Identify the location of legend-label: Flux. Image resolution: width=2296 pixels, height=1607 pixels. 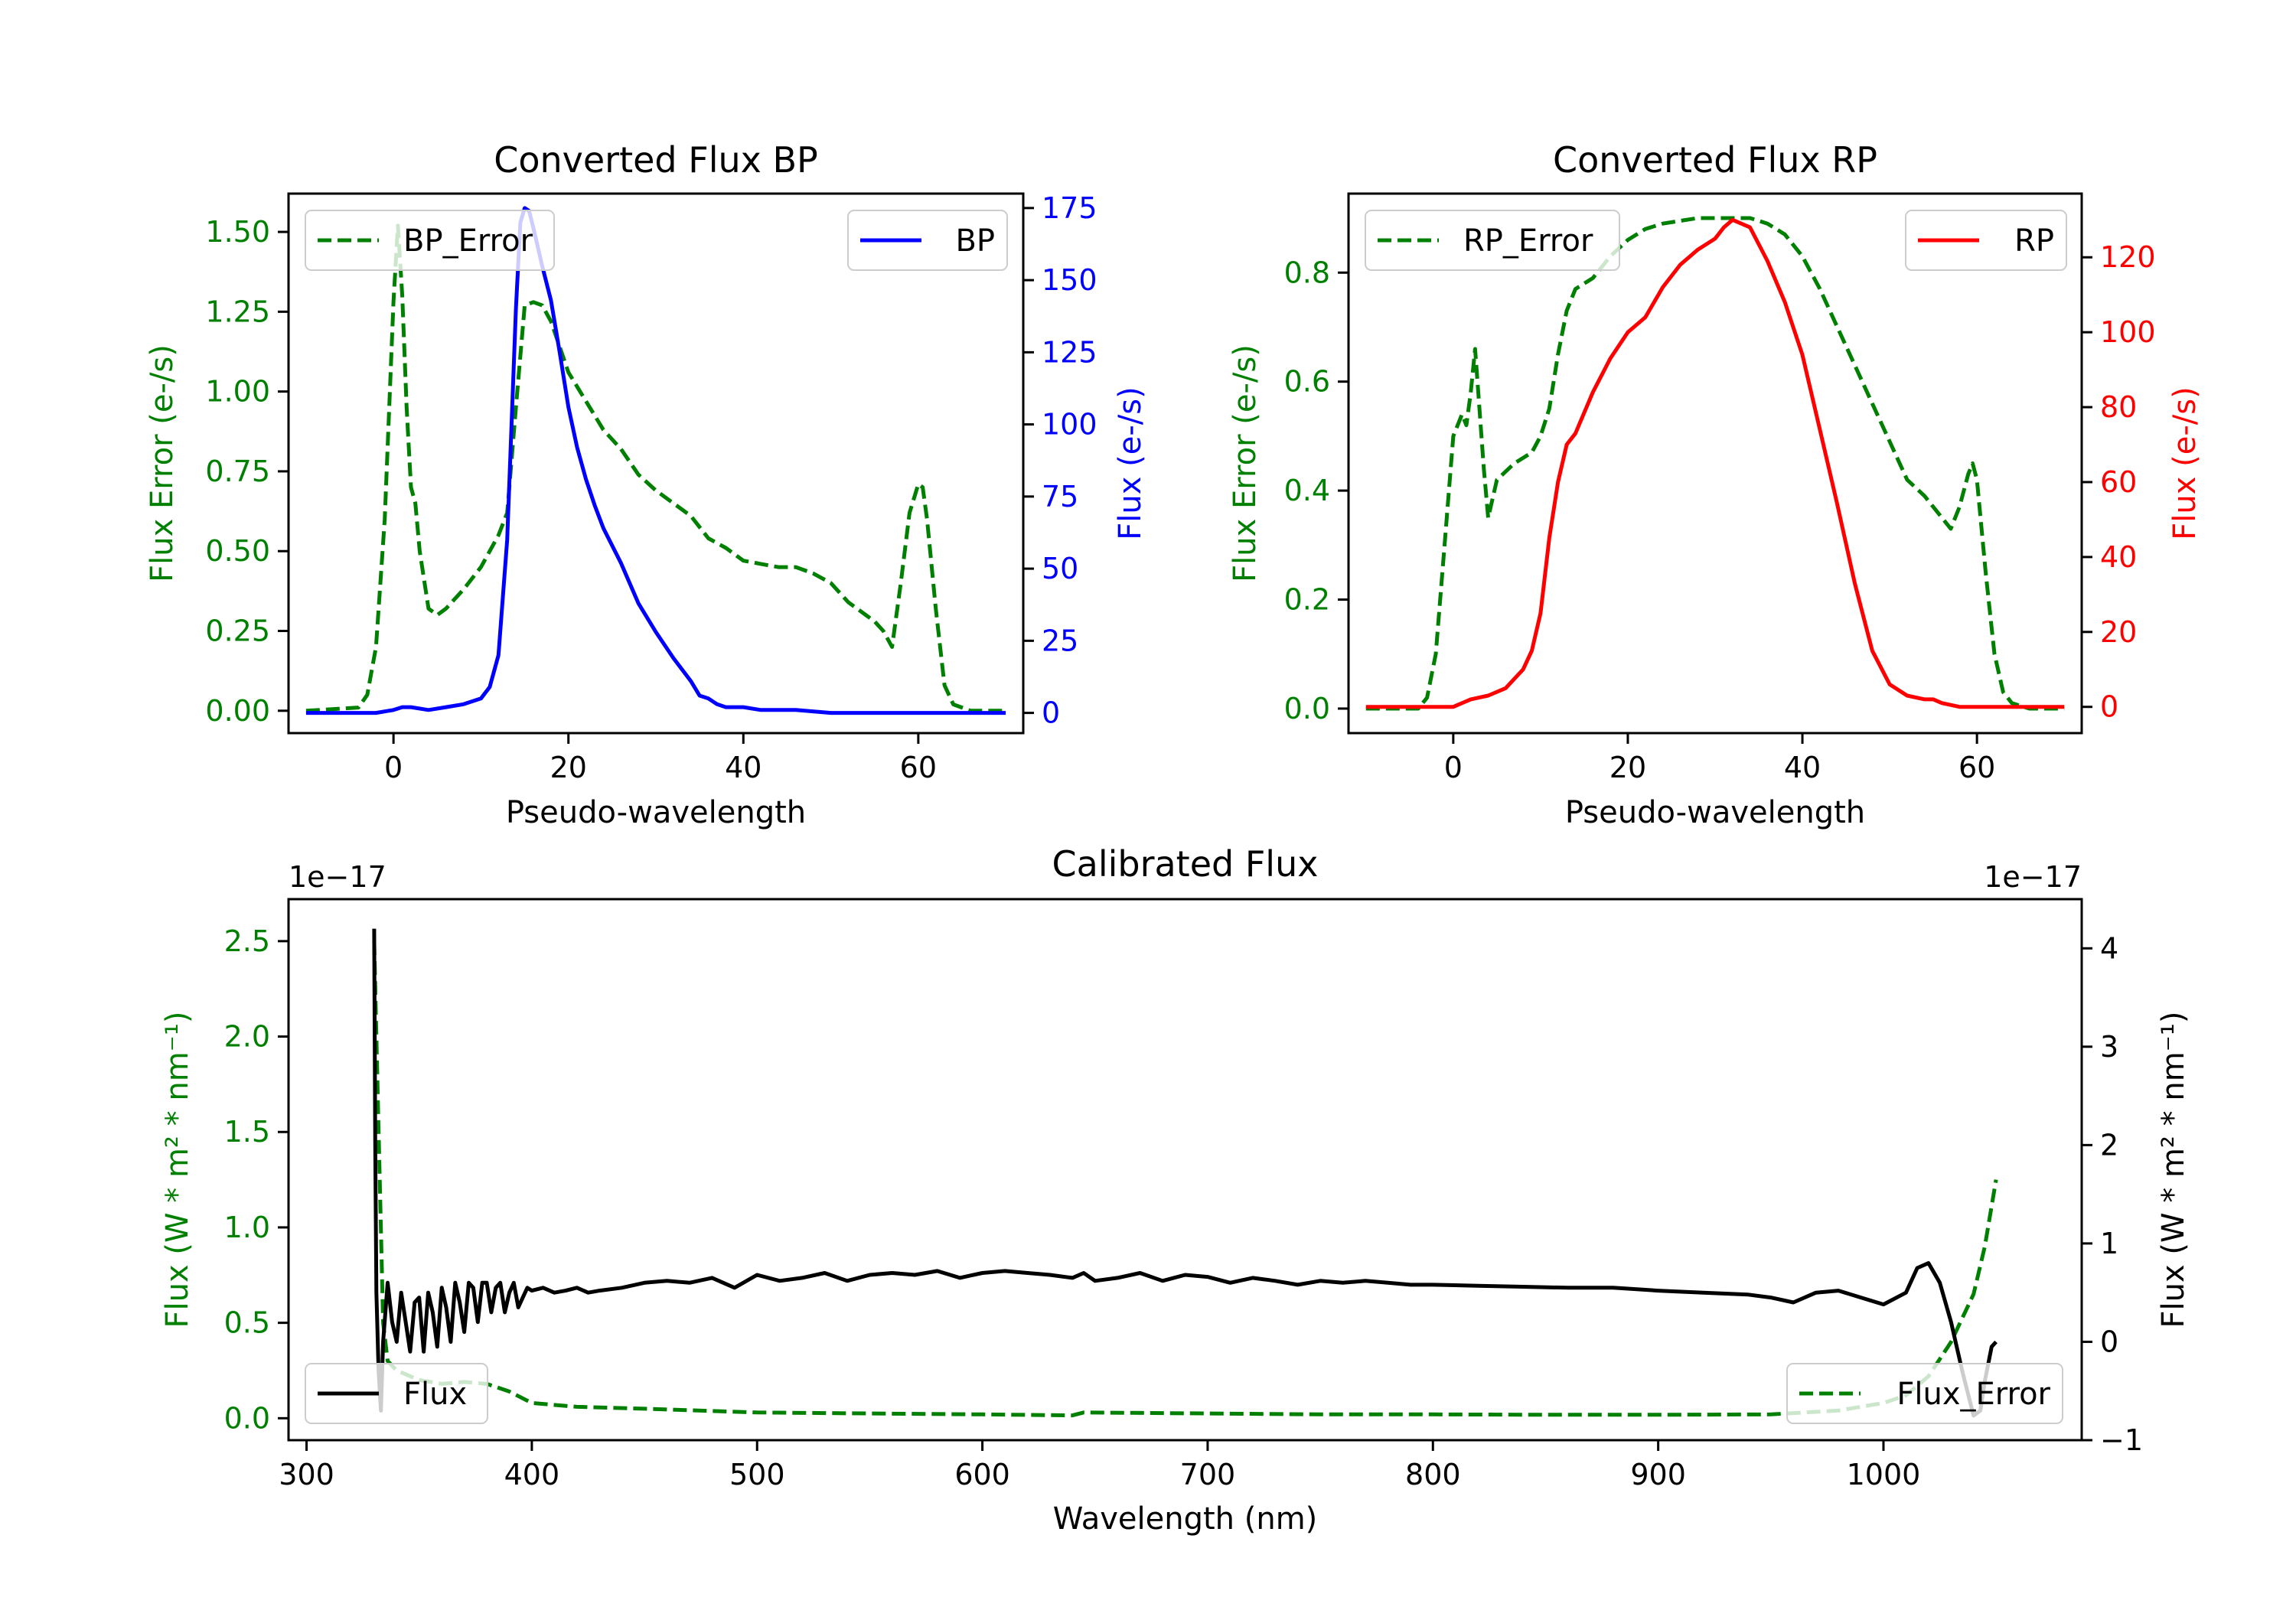
(435, 1394).